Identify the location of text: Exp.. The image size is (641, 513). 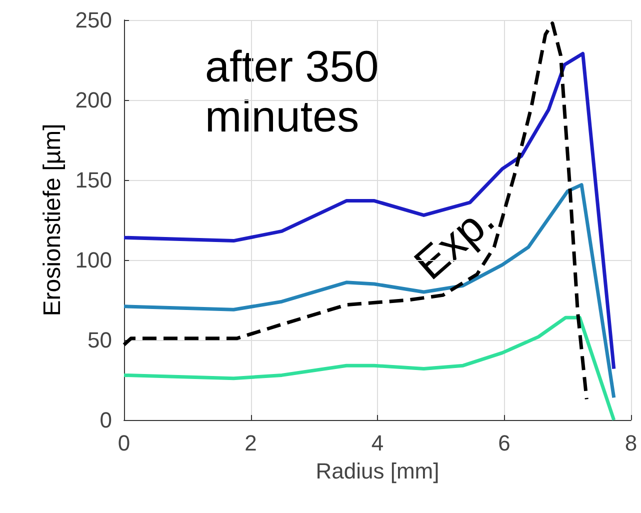
(454, 242).